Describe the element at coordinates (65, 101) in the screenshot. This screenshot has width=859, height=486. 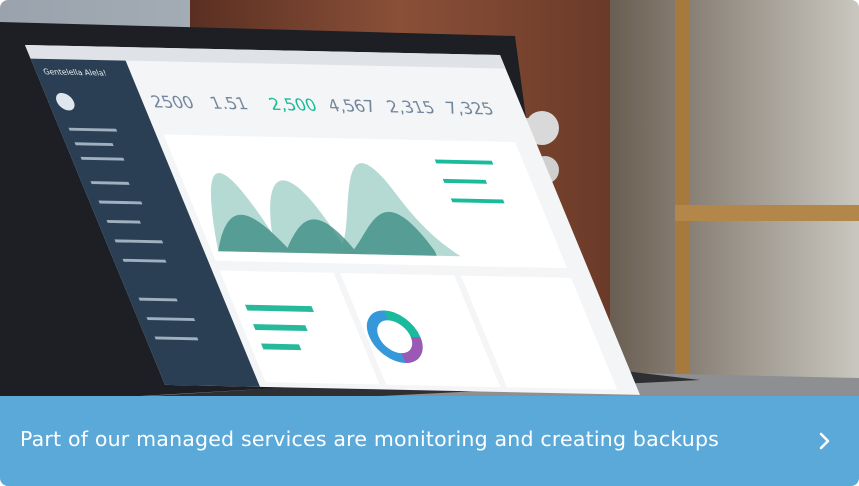
I see `avatar` at that location.